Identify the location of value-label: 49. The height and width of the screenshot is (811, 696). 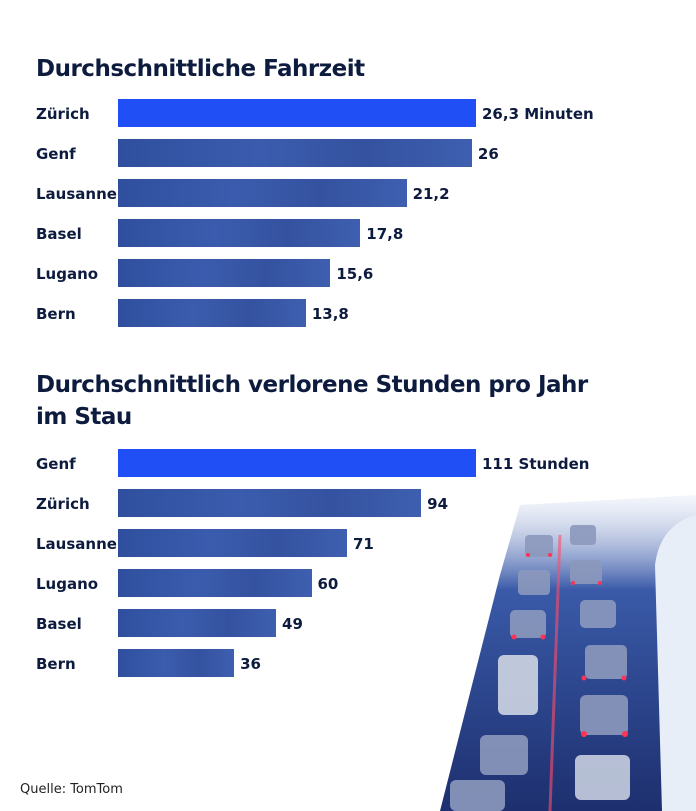
(292, 624).